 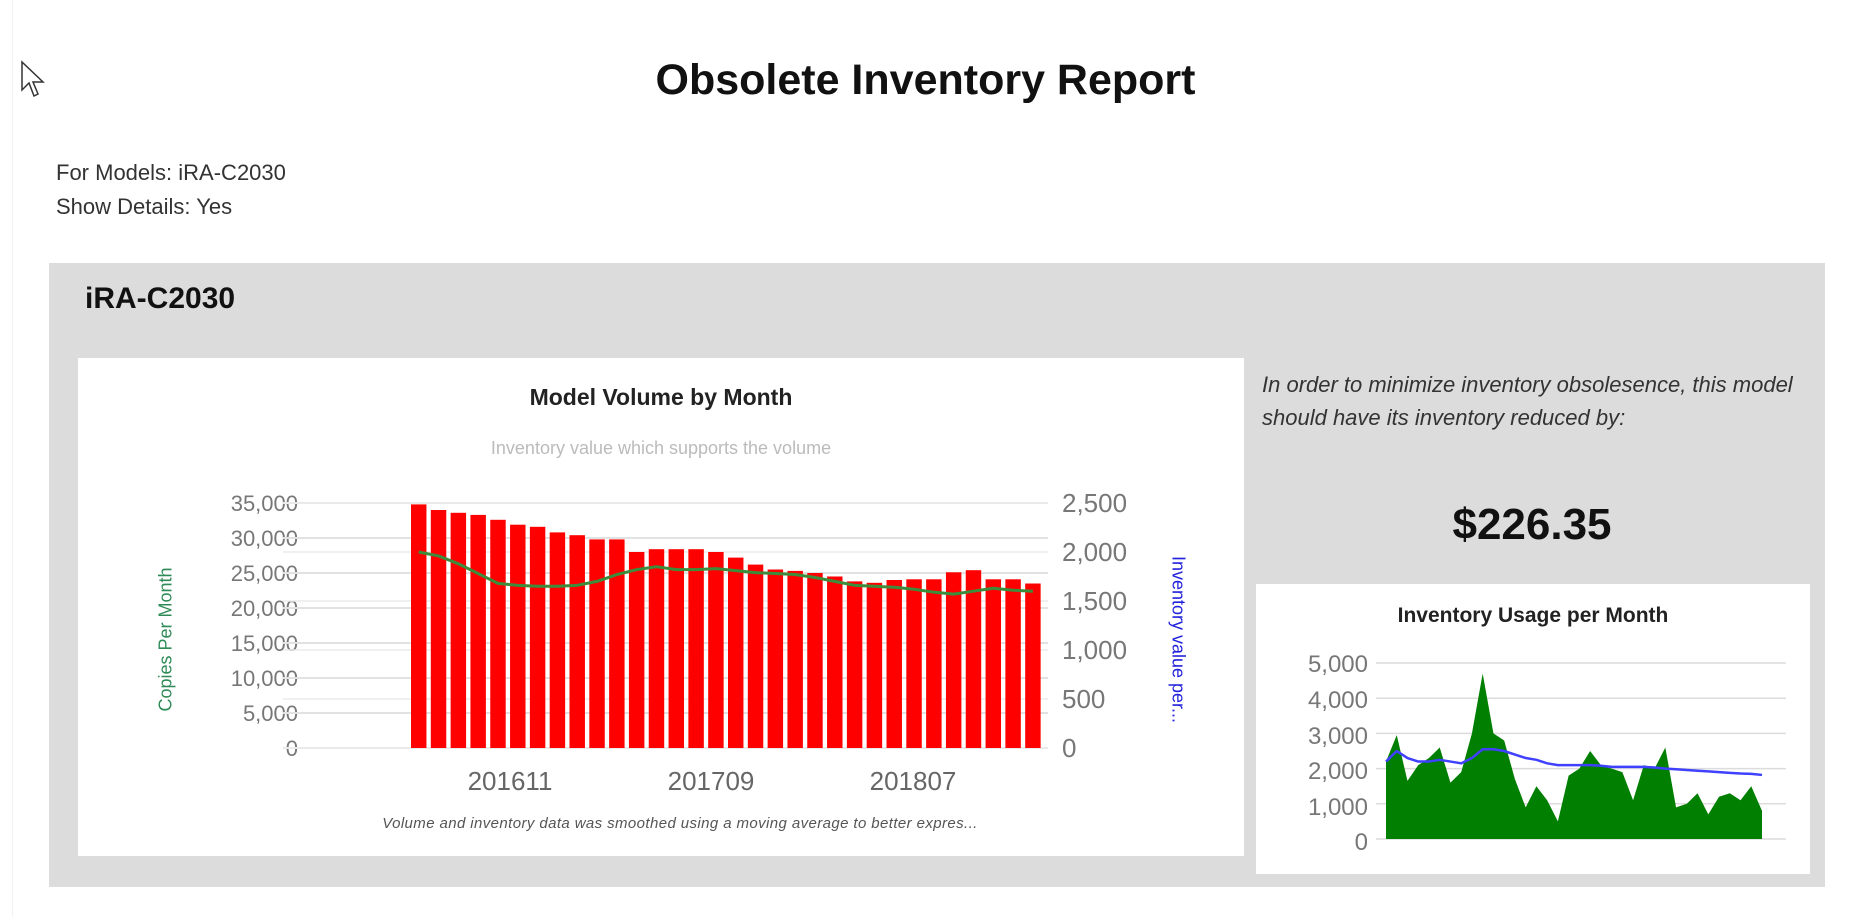 I want to click on param-show-details-value: Yes, so click(x=214, y=206).